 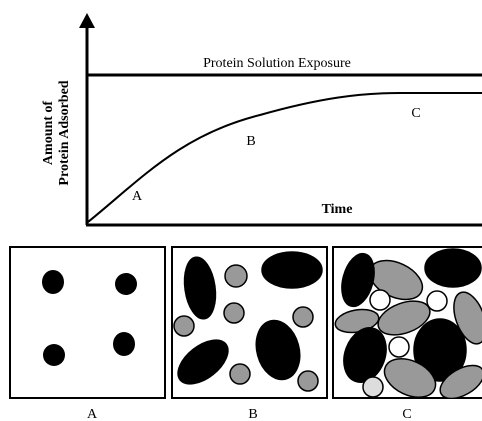 What do you see at coordinates (337, 209) in the screenshot?
I see `x-label: Time` at bounding box center [337, 209].